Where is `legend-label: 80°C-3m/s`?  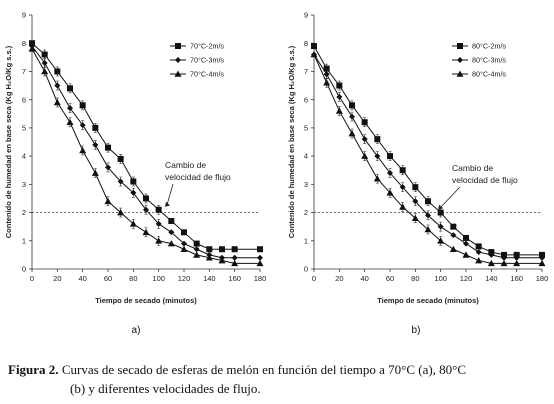 legend-label: 80°C-3m/s is located at coordinates (489, 60).